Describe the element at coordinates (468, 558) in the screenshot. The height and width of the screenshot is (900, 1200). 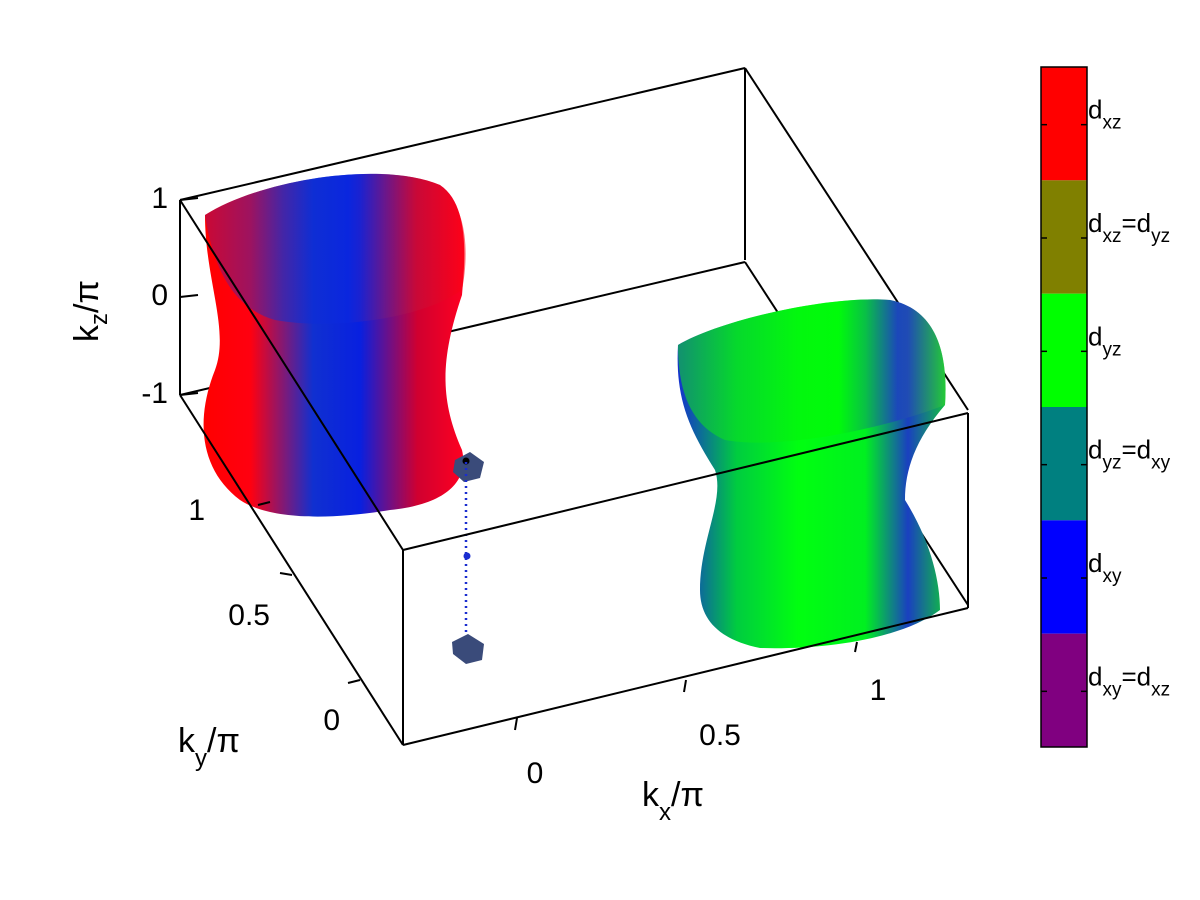
I see `surface-small-pockets` at that location.